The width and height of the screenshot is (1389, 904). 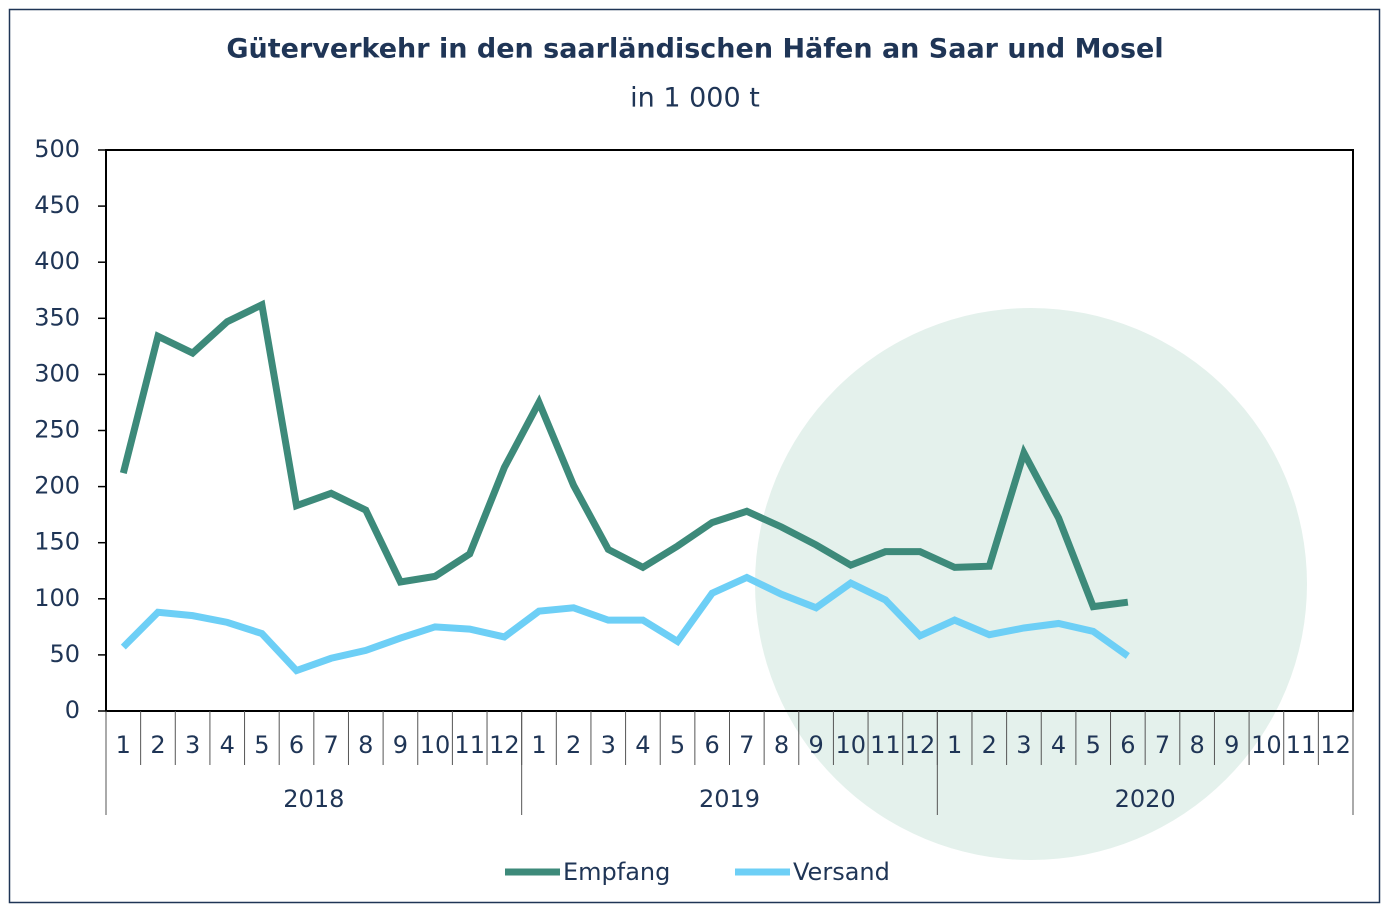 What do you see at coordinates (57, 261) in the screenshot?
I see `y-tick-label: 400` at bounding box center [57, 261].